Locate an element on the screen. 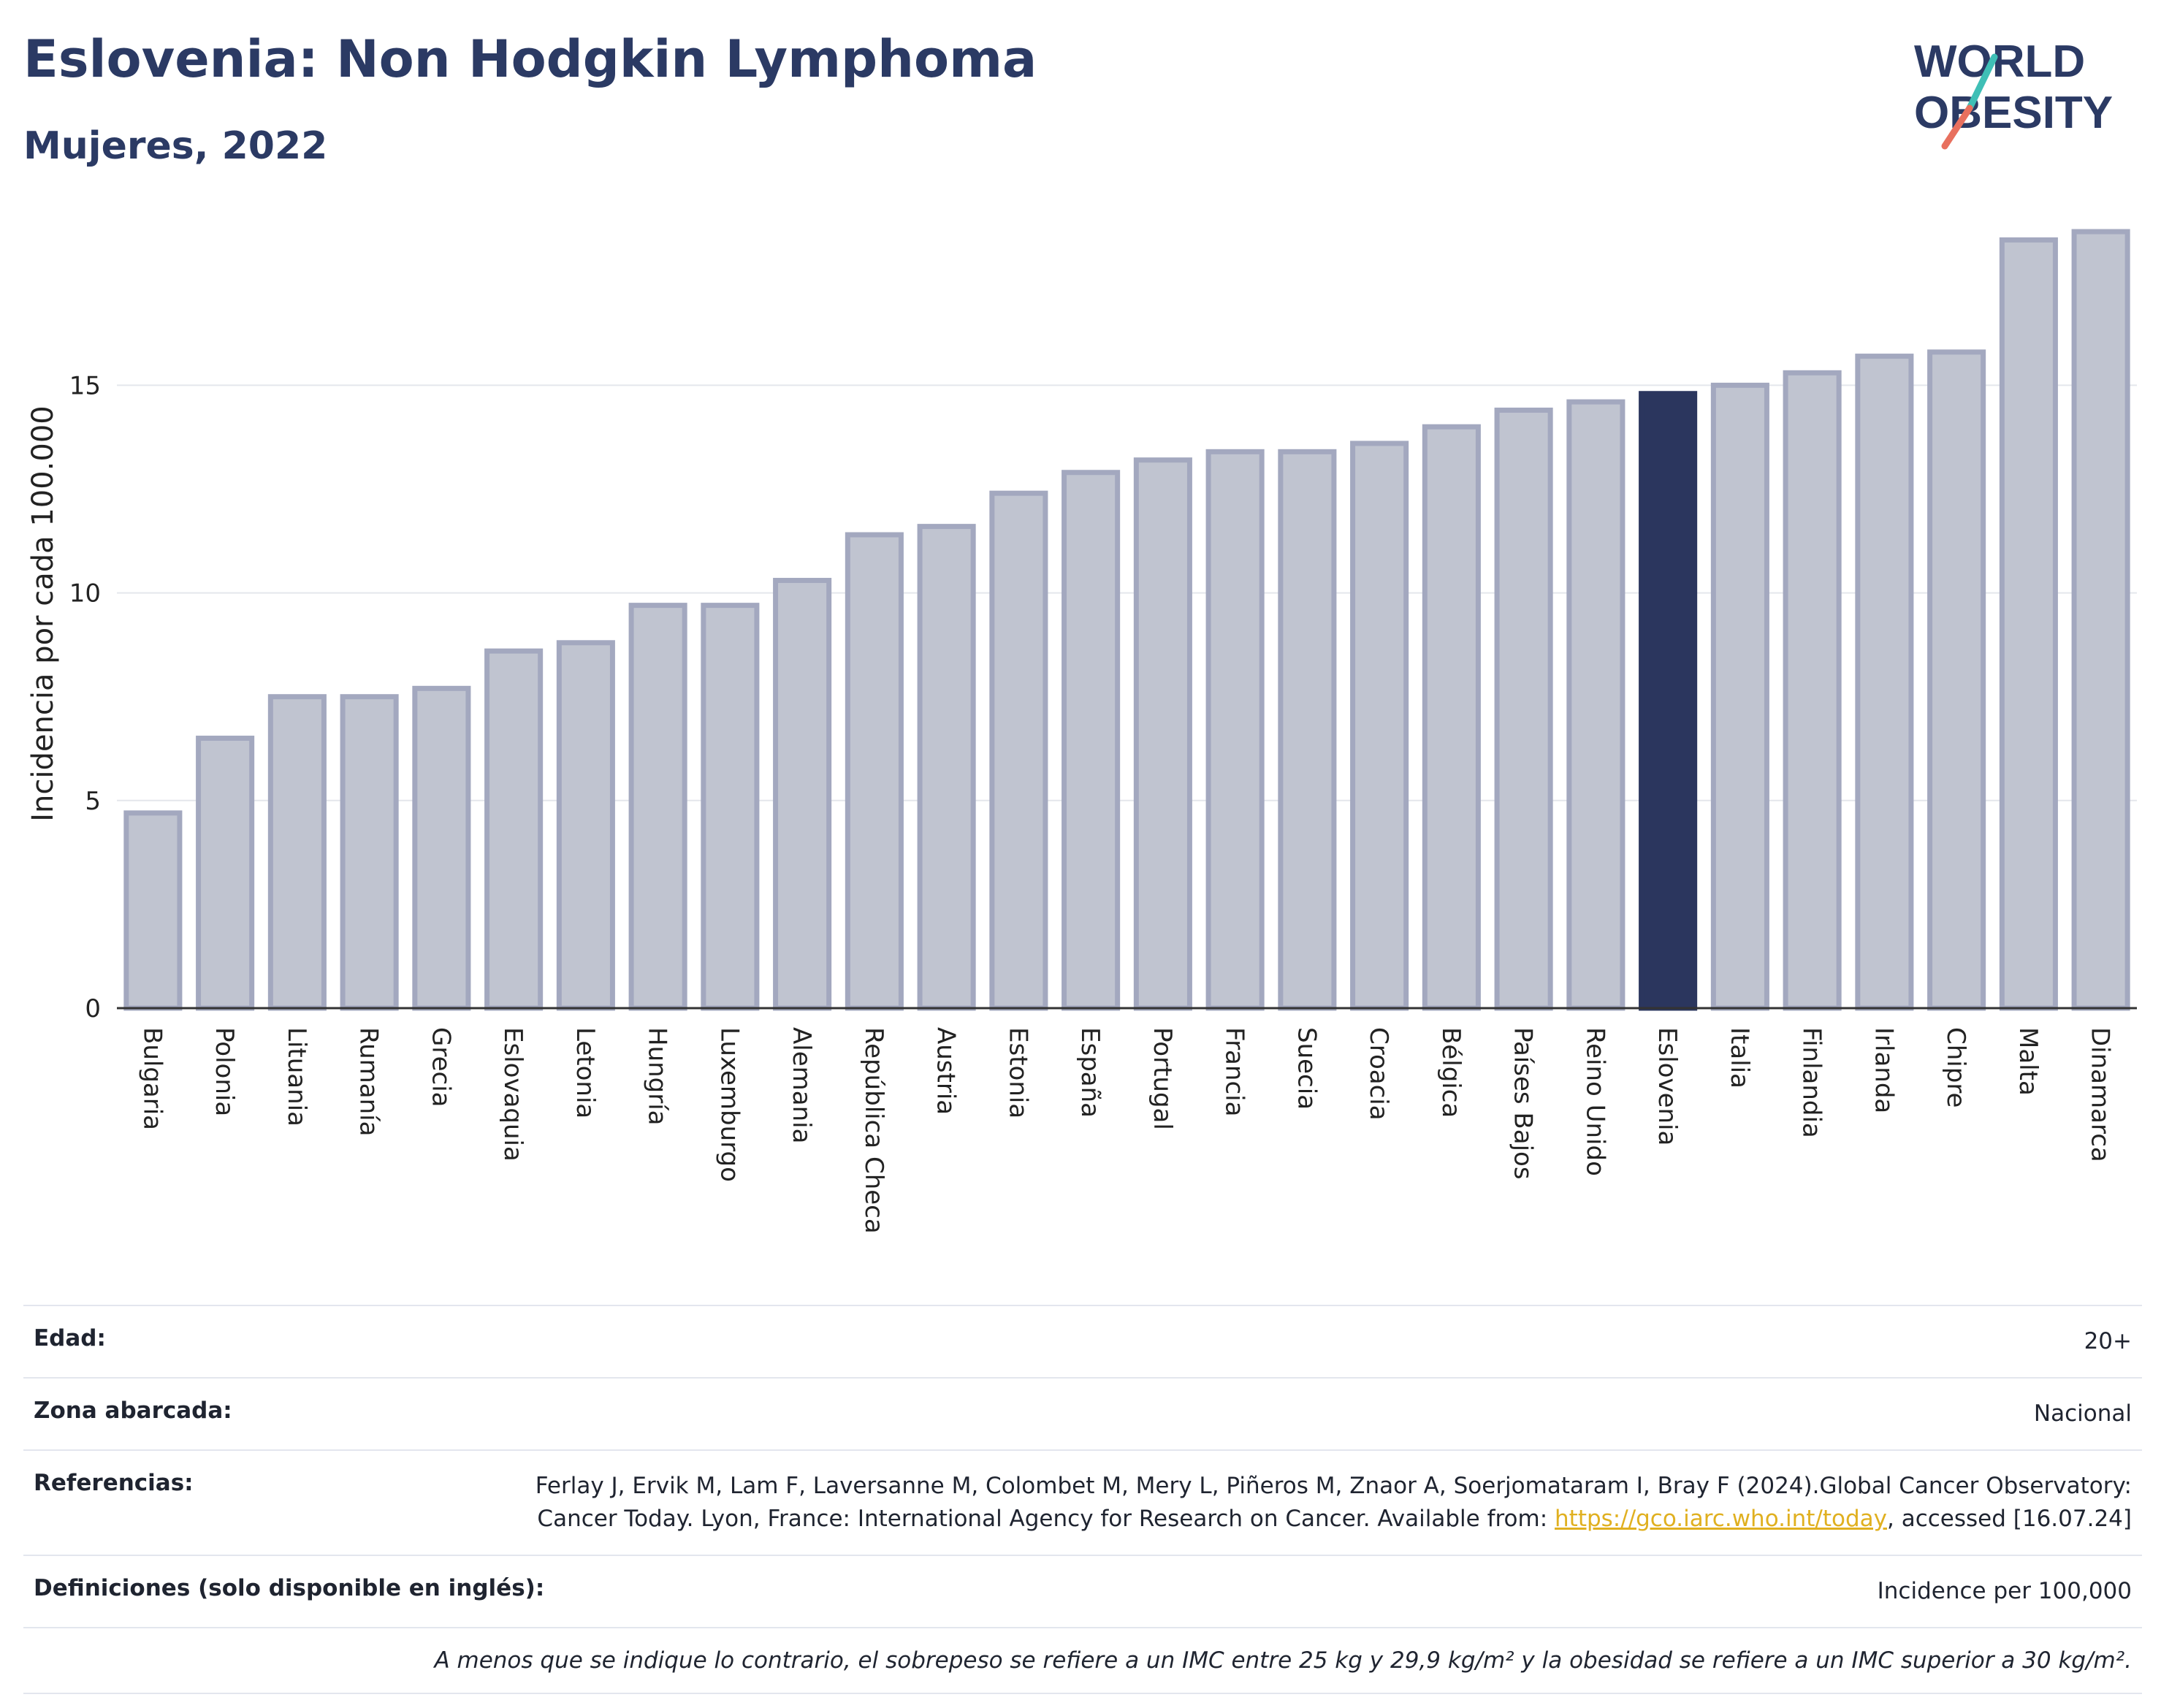  y-tick-label: 15 is located at coordinates (85, 385).